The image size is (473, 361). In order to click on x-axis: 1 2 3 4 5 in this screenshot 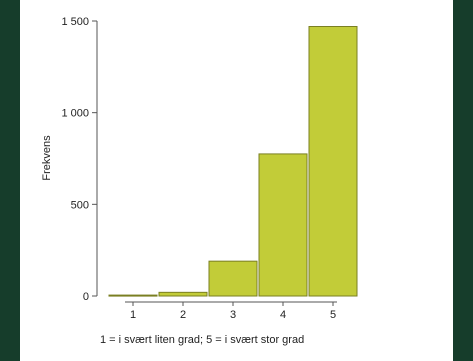, I will do `click(231, 311)`.